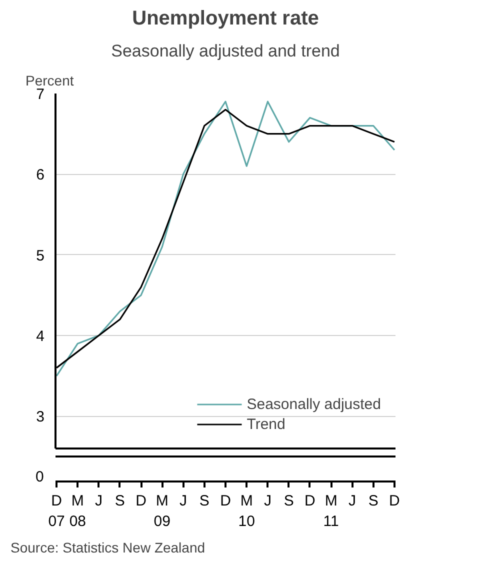 Image resolution: width=502 pixels, height=575 pixels. I want to click on y-tick-label: 7, so click(40, 94).